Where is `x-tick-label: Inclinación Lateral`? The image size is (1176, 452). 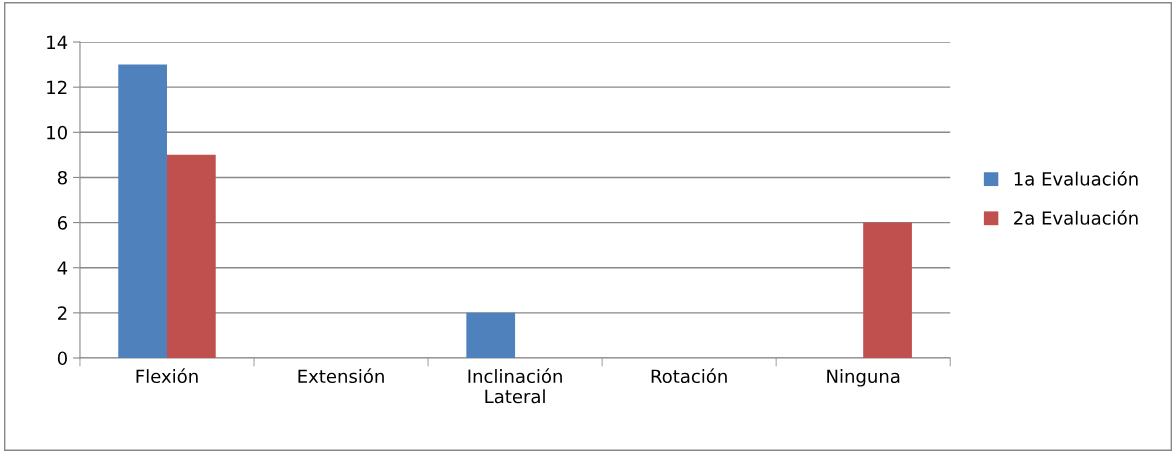 x-tick-label: Inclinación Lateral is located at coordinates (515, 386).